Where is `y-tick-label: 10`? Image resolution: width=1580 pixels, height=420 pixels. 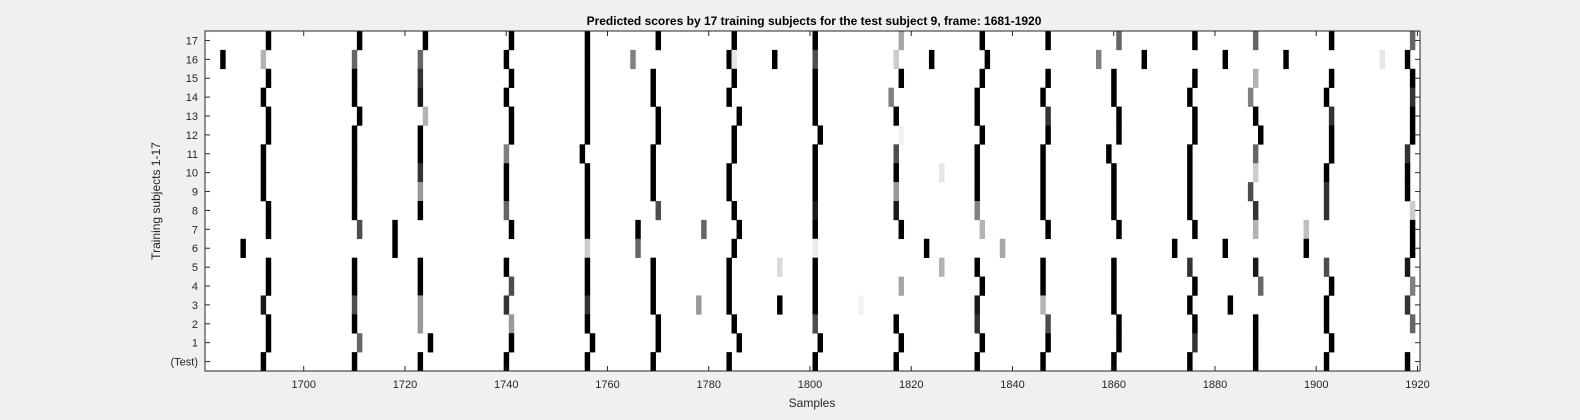
y-tick-label: 10 is located at coordinates (192, 174).